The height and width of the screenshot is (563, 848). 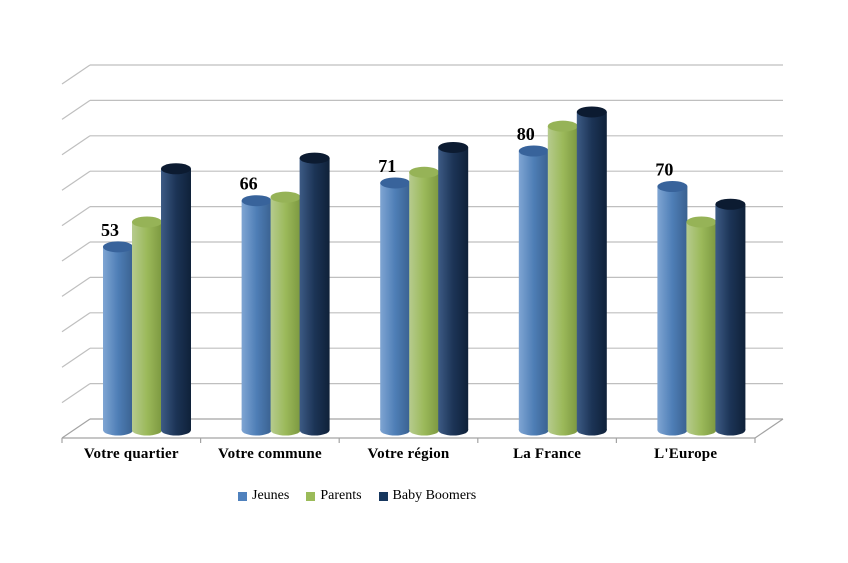 What do you see at coordinates (285, 313) in the screenshot?
I see `bar-parents-votre-commune` at bounding box center [285, 313].